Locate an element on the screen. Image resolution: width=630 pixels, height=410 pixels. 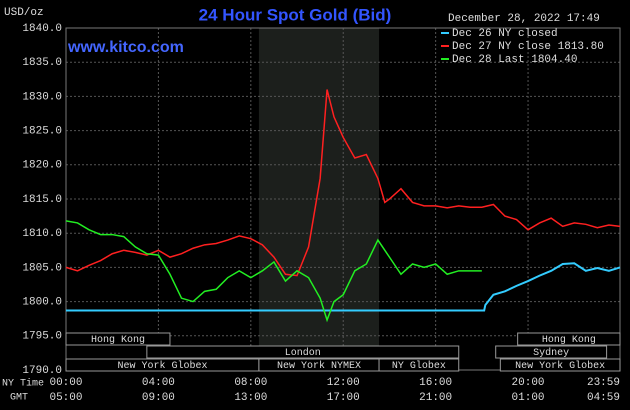
timestamp: December 28, 2022 17:49 is located at coordinates (524, 19).